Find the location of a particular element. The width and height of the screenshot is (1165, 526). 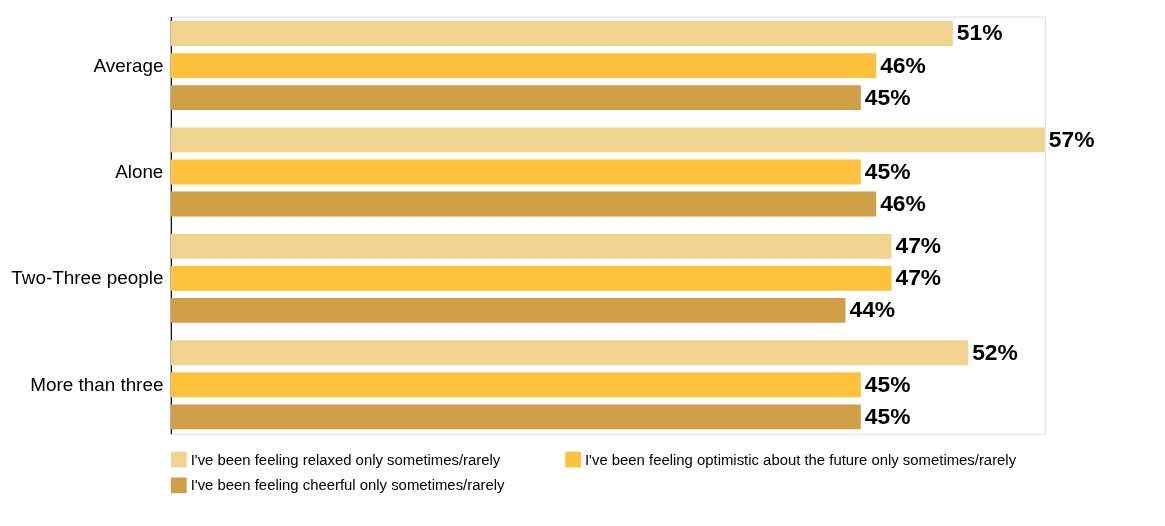

data-label: 44% is located at coordinates (872, 309).